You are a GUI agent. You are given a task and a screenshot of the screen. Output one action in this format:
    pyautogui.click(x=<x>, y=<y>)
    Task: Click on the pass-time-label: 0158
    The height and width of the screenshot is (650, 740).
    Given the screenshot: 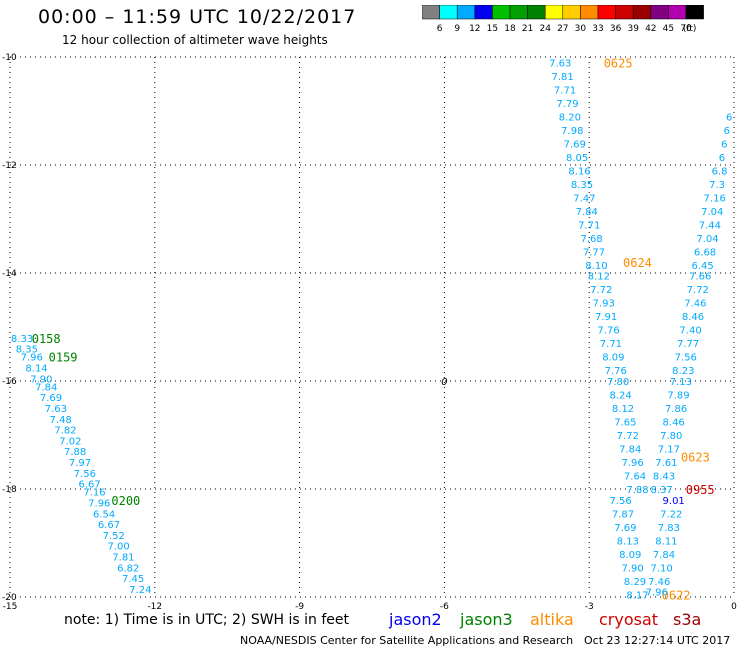 What is the action you would take?
    pyautogui.click(x=46, y=339)
    